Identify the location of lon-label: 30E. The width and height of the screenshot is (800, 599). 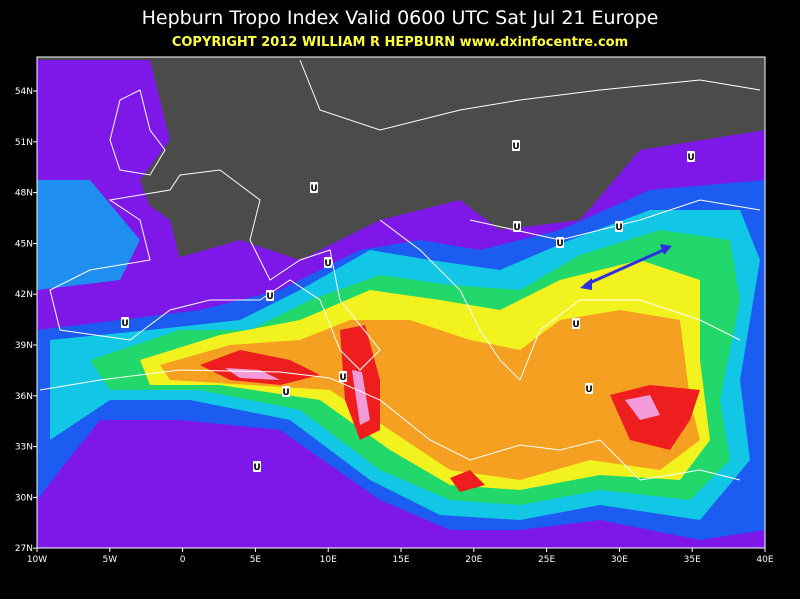
(619, 560).